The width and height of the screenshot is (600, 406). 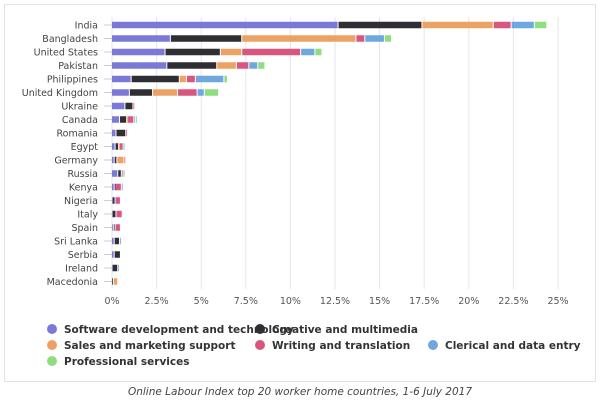 I want to click on x-tick-label: 25%, so click(x=557, y=301).